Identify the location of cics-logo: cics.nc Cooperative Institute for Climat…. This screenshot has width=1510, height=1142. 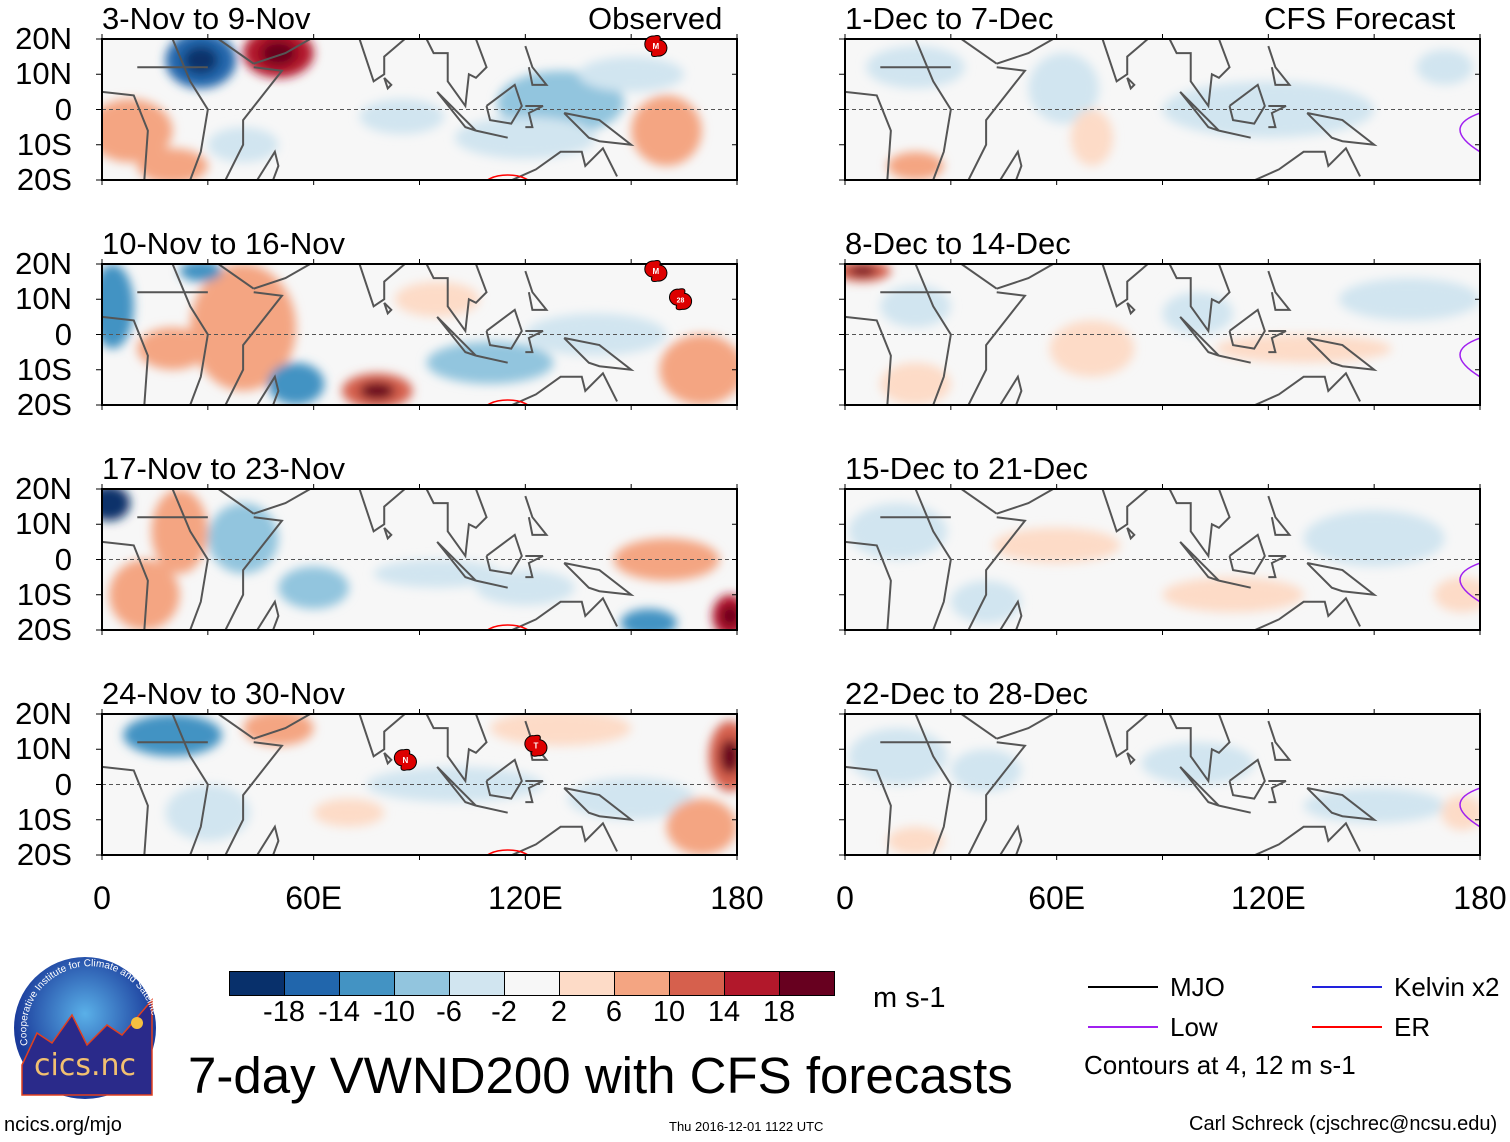
(85, 1027).